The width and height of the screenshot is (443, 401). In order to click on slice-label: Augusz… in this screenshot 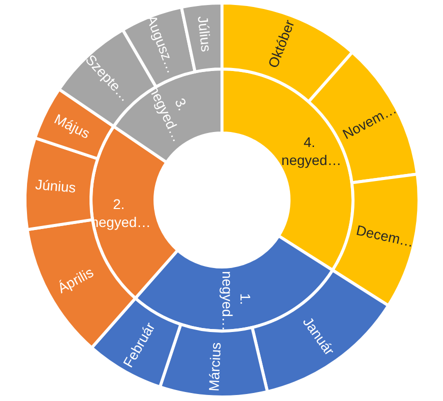, I will do `click(162, 44)`.